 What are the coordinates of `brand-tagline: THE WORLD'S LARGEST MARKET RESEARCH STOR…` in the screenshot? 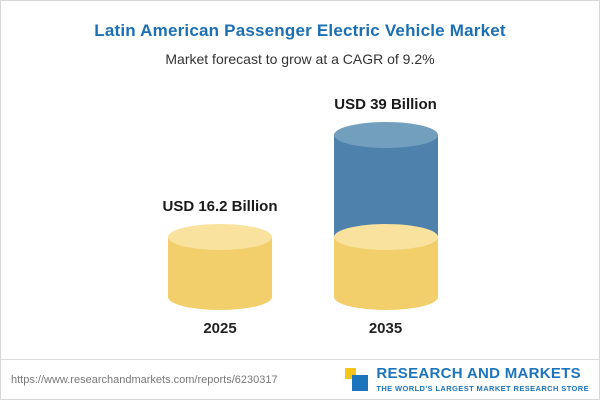 It's located at (482, 388).